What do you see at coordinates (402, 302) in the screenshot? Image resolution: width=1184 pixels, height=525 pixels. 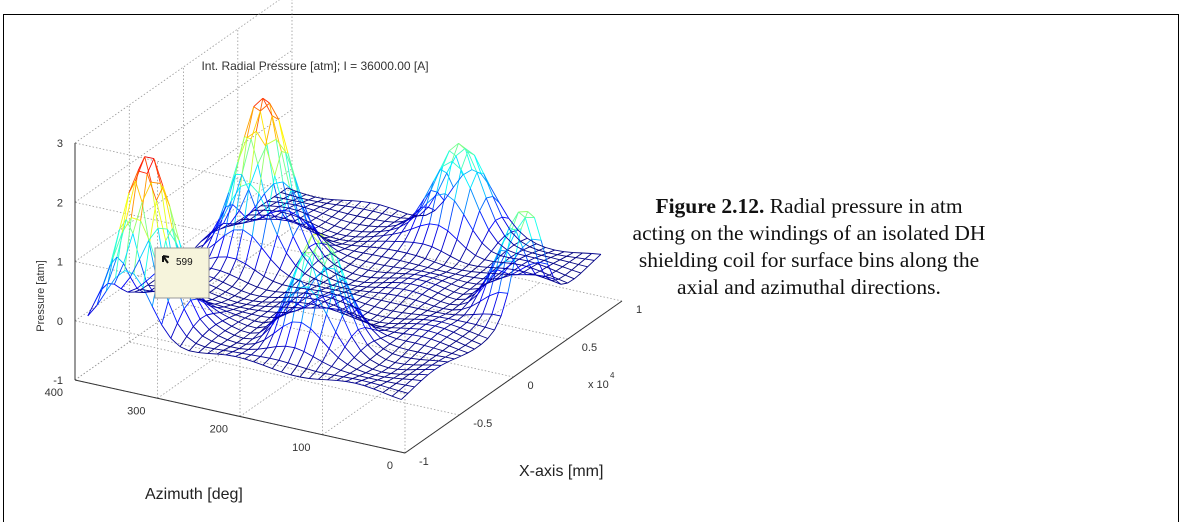 I see `grid-line` at bounding box center [402, 302].